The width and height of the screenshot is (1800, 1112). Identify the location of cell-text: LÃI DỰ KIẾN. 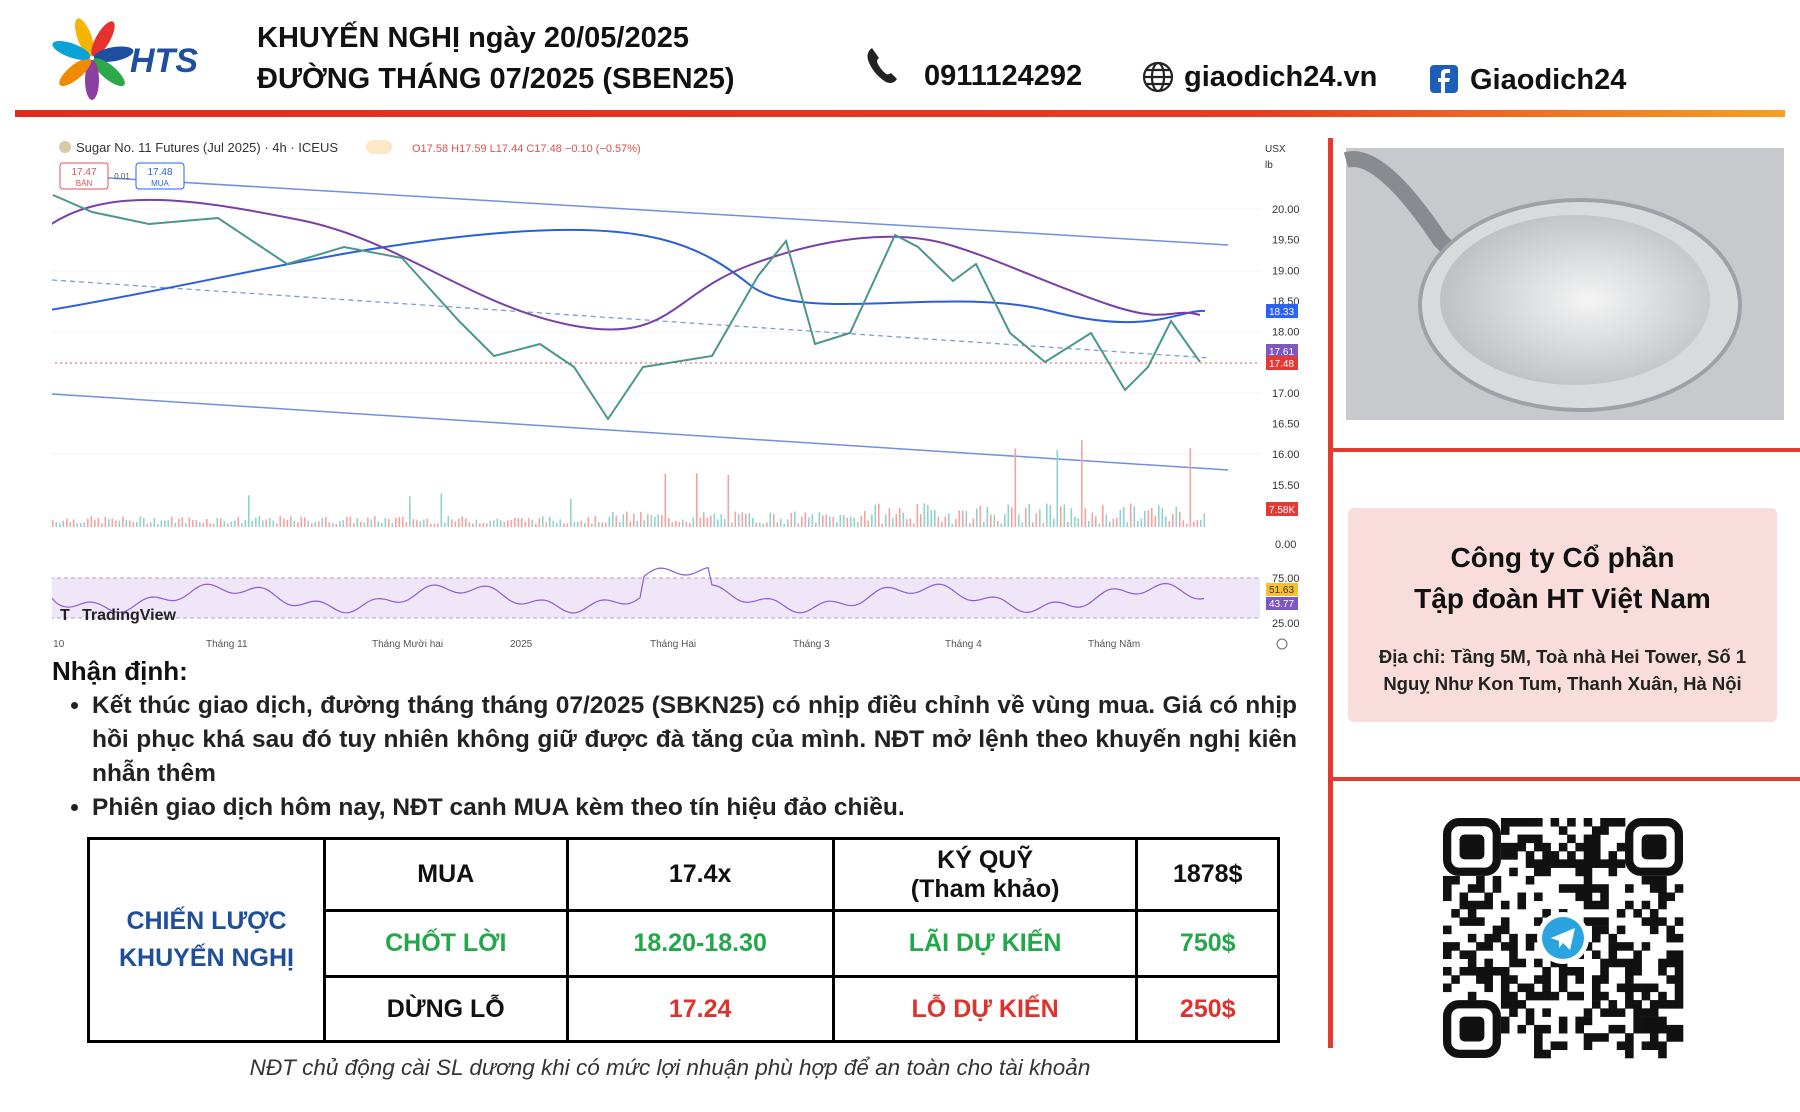
(985, 943).